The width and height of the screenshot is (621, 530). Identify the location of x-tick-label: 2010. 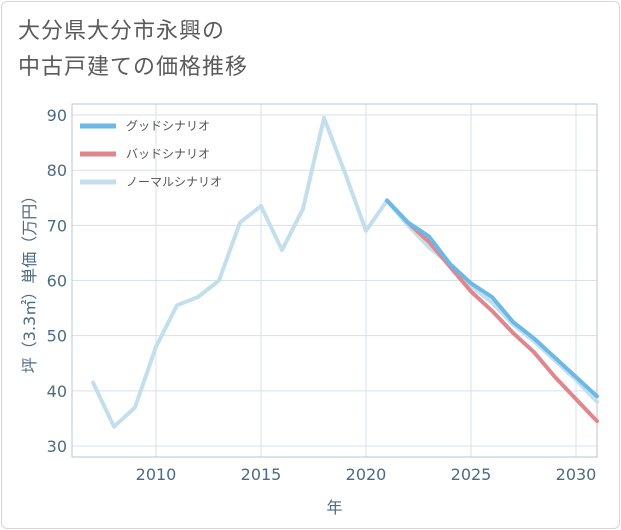
(156, 474).